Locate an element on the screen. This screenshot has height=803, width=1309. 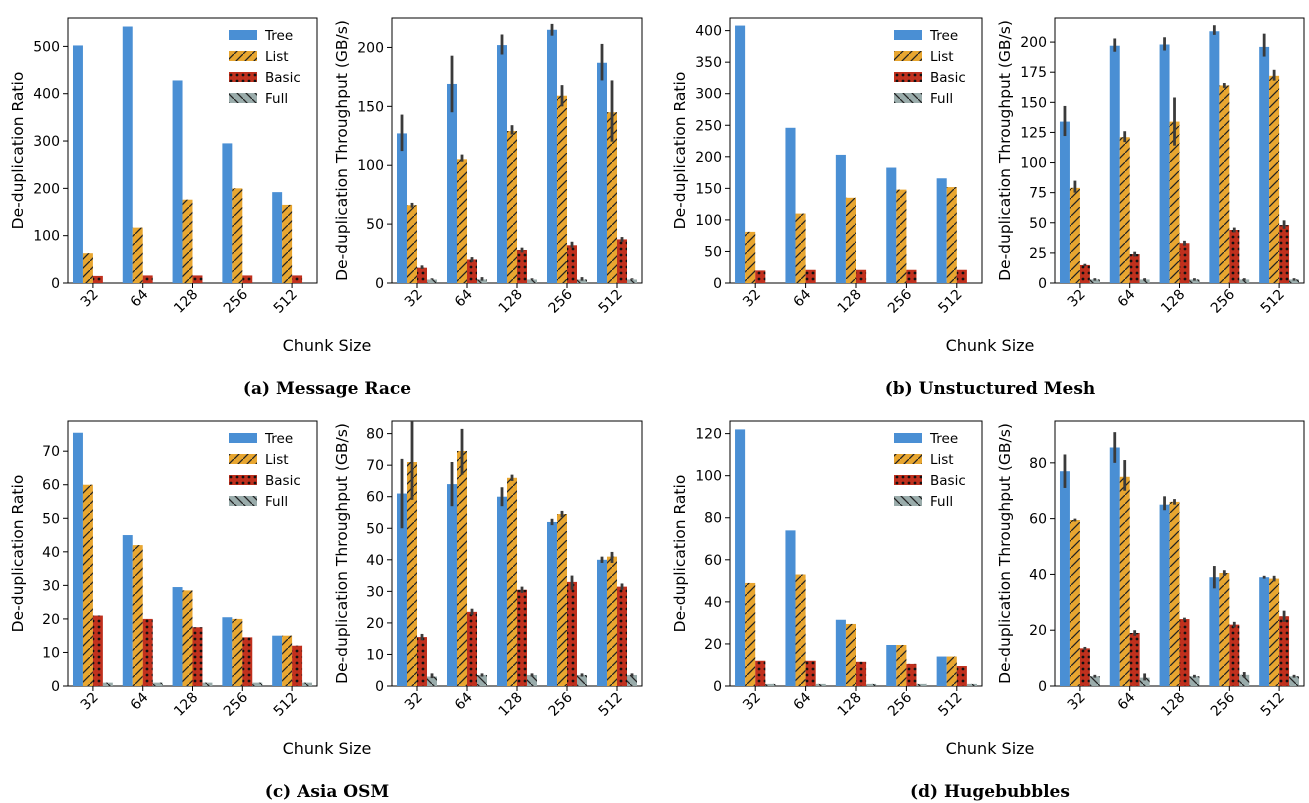
y-tick-label: 20 is located at coordinates (713, 645).